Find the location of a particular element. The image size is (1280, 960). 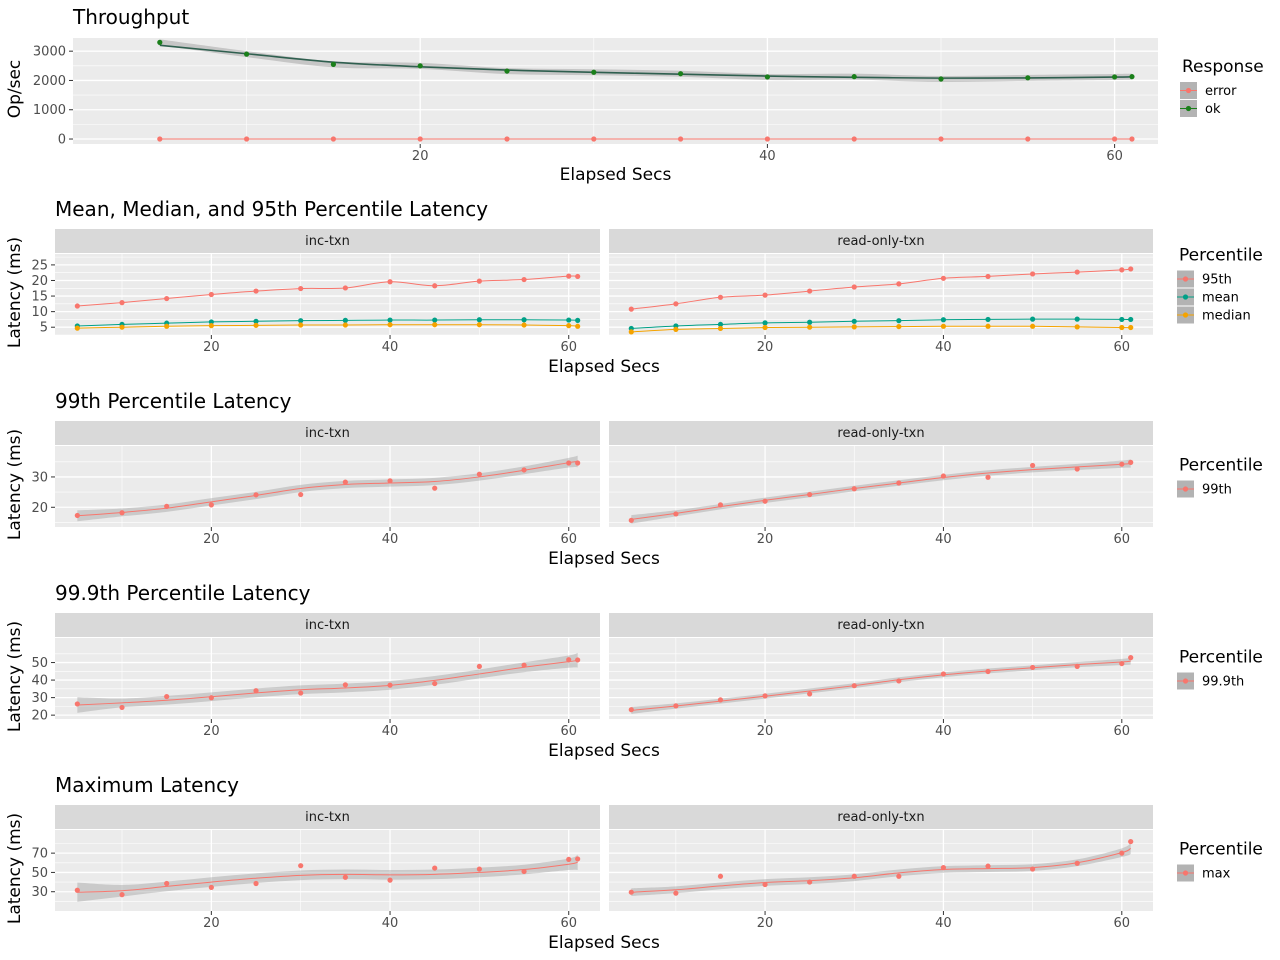

series-median is located at coordinates (881, 329).